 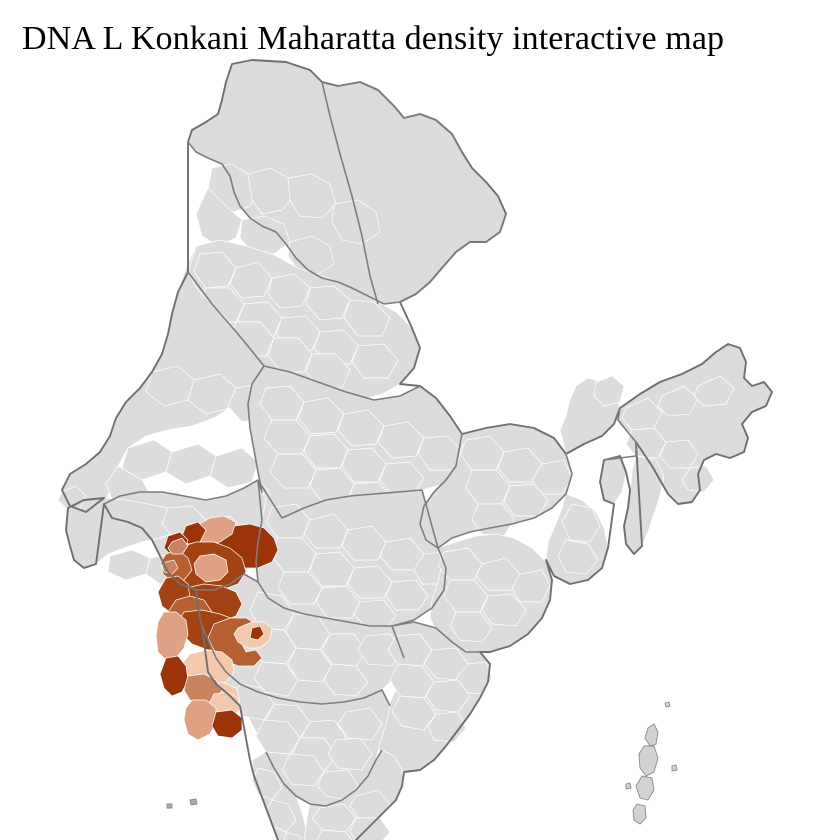 What do you see at coordinates (645, 788) in the screenshot?
I see `island-south-andaman` at bounding box center [645, 788].